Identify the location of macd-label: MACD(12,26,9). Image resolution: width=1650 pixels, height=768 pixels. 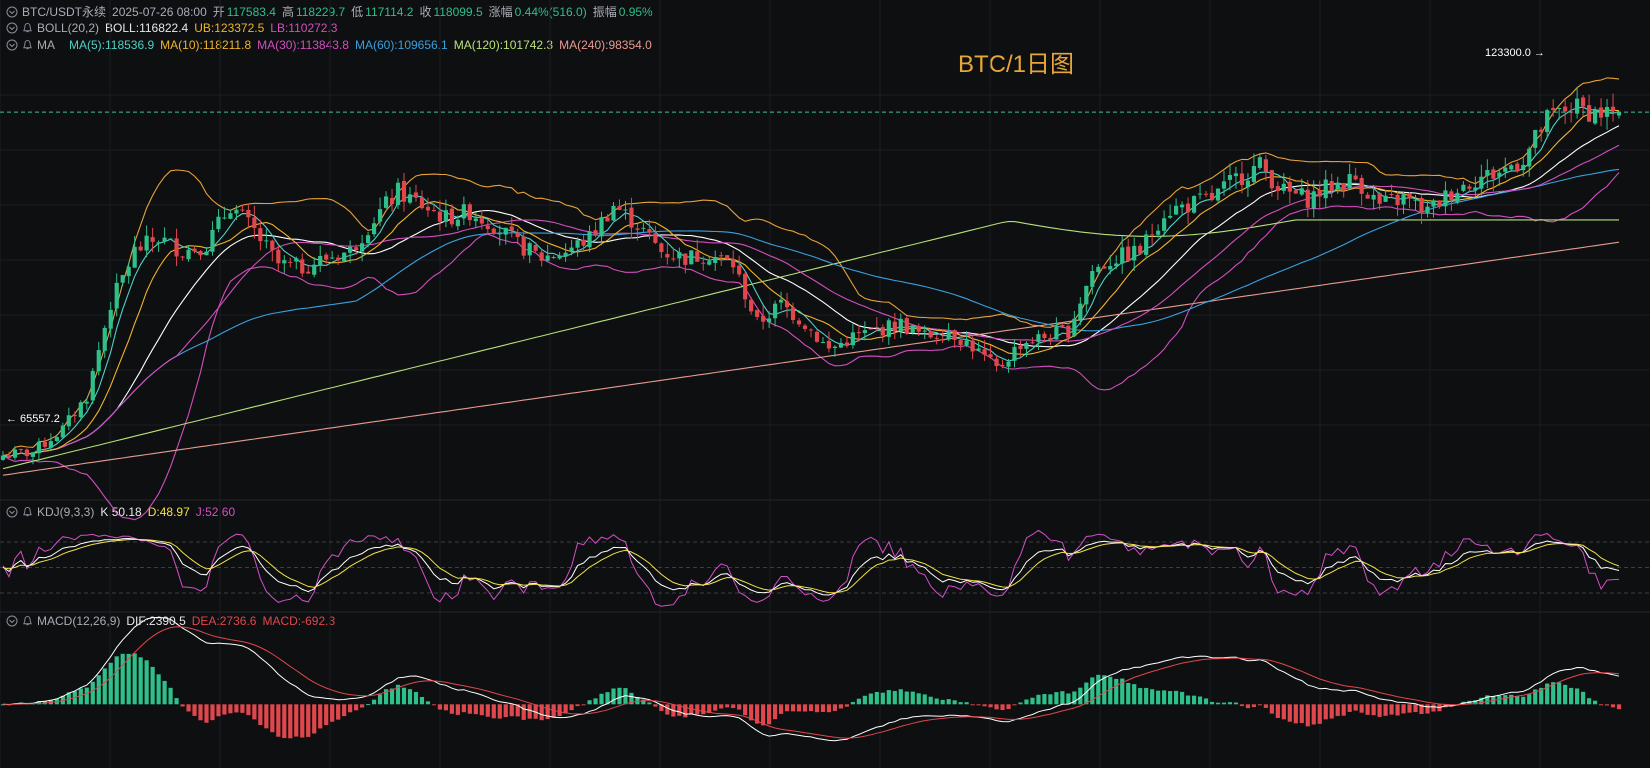
(79, 621).